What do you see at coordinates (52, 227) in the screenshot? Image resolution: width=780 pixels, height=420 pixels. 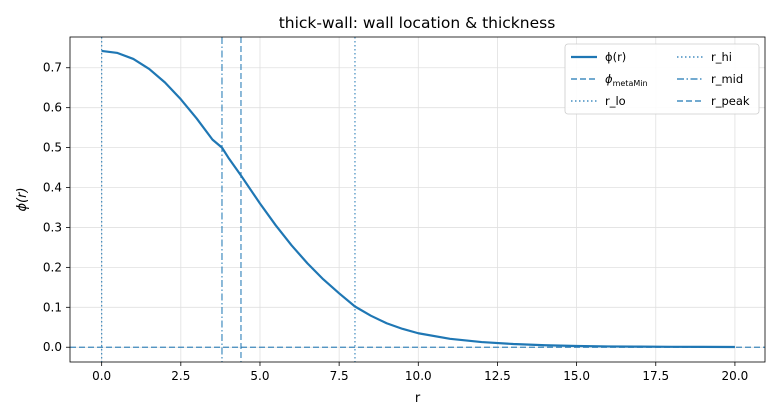 I see `y-tick-label: 0.3` at bounding box center [52, 227].